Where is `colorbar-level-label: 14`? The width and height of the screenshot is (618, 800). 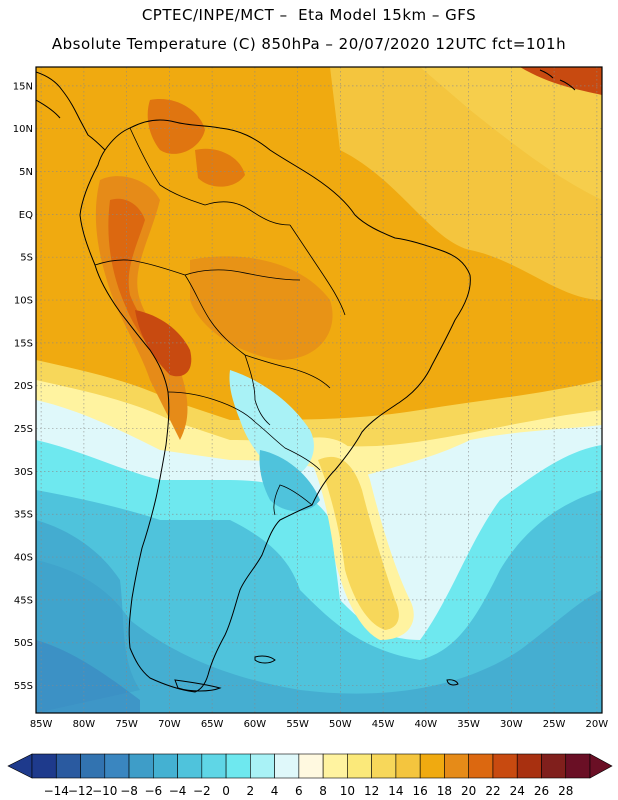
colorbar-level-label: 14 is located at coordinates (395, 791).